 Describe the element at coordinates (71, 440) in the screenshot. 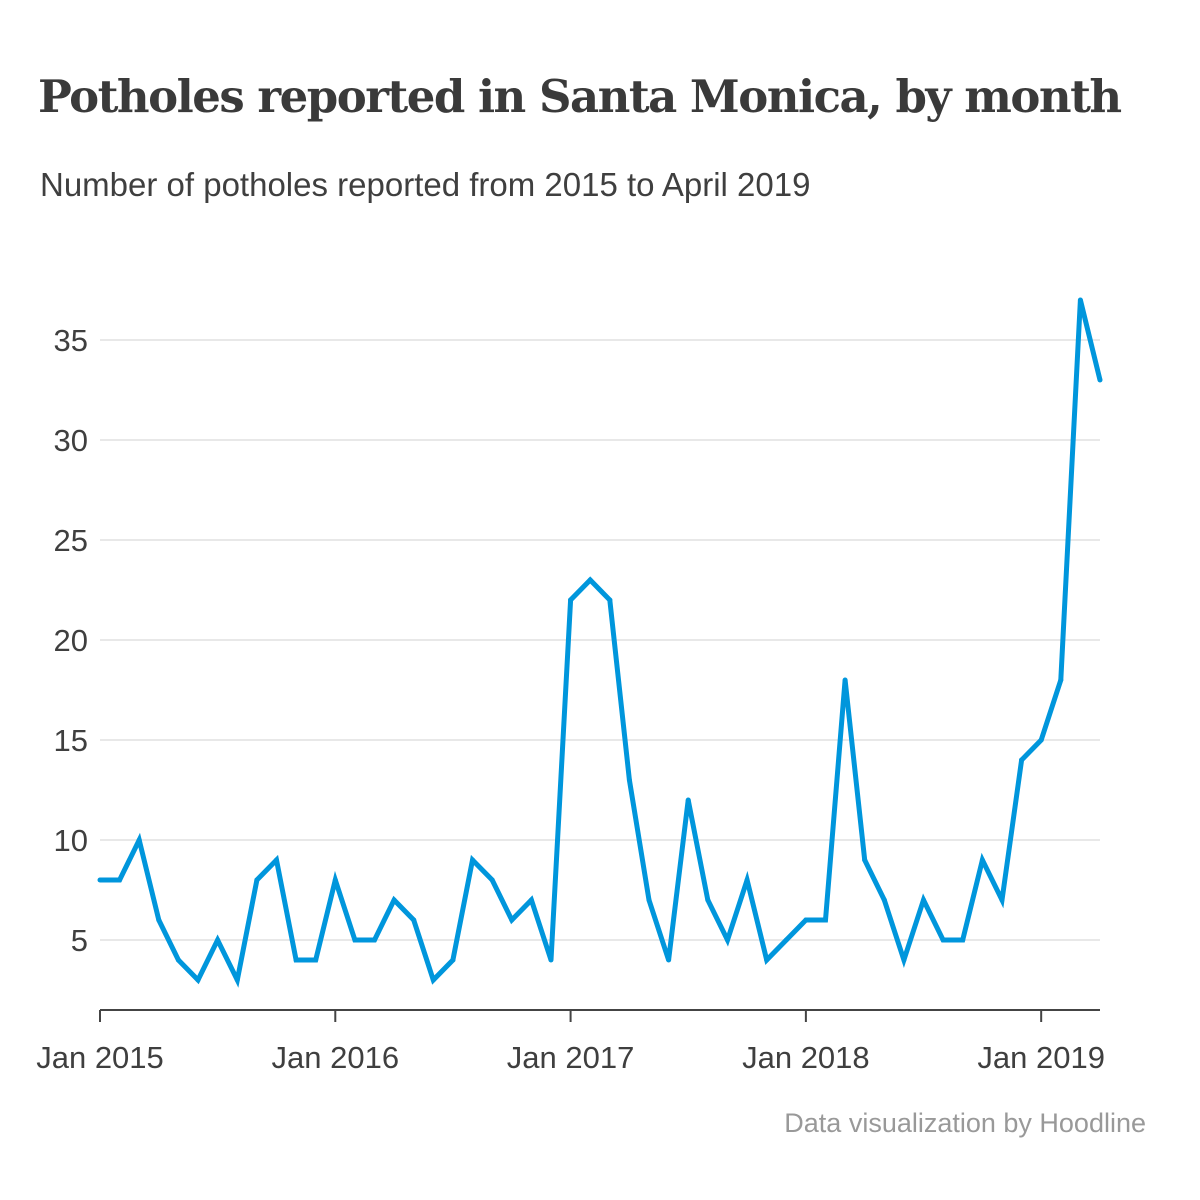

I see `y-tick-label: 30` at that location.